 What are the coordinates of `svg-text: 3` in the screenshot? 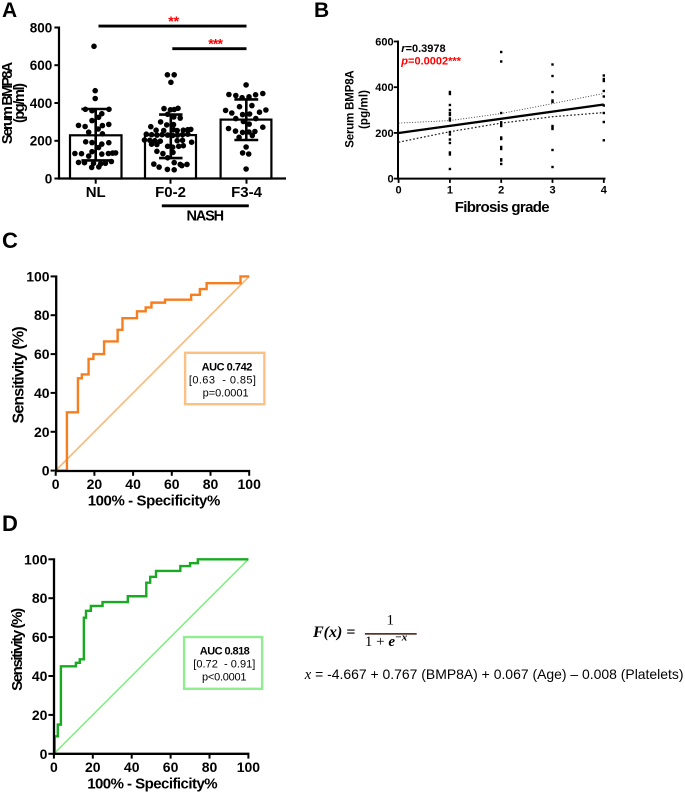 It's located at (552, 191).